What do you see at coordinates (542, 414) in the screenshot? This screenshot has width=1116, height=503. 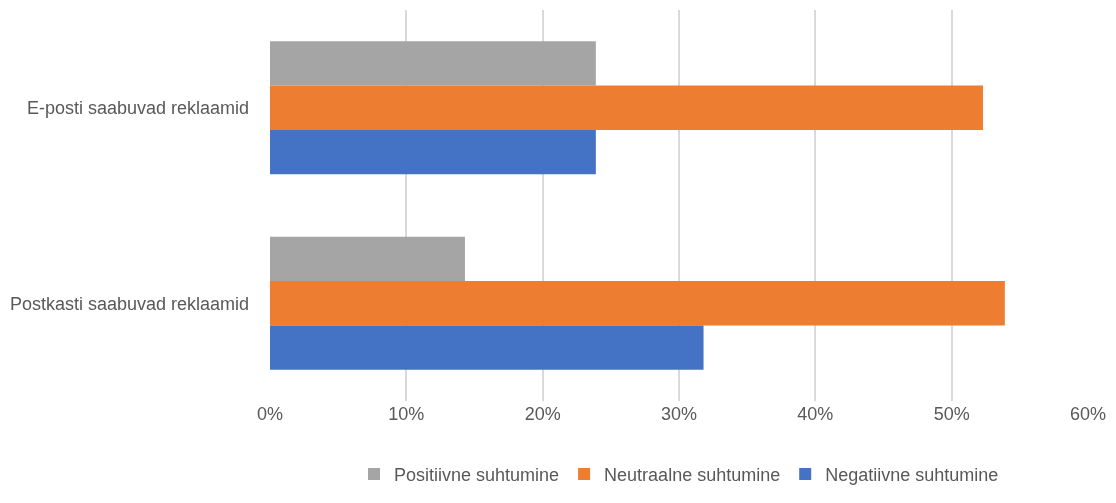 I see `x-tick-label: 20%` at bounding box center [542, 414].